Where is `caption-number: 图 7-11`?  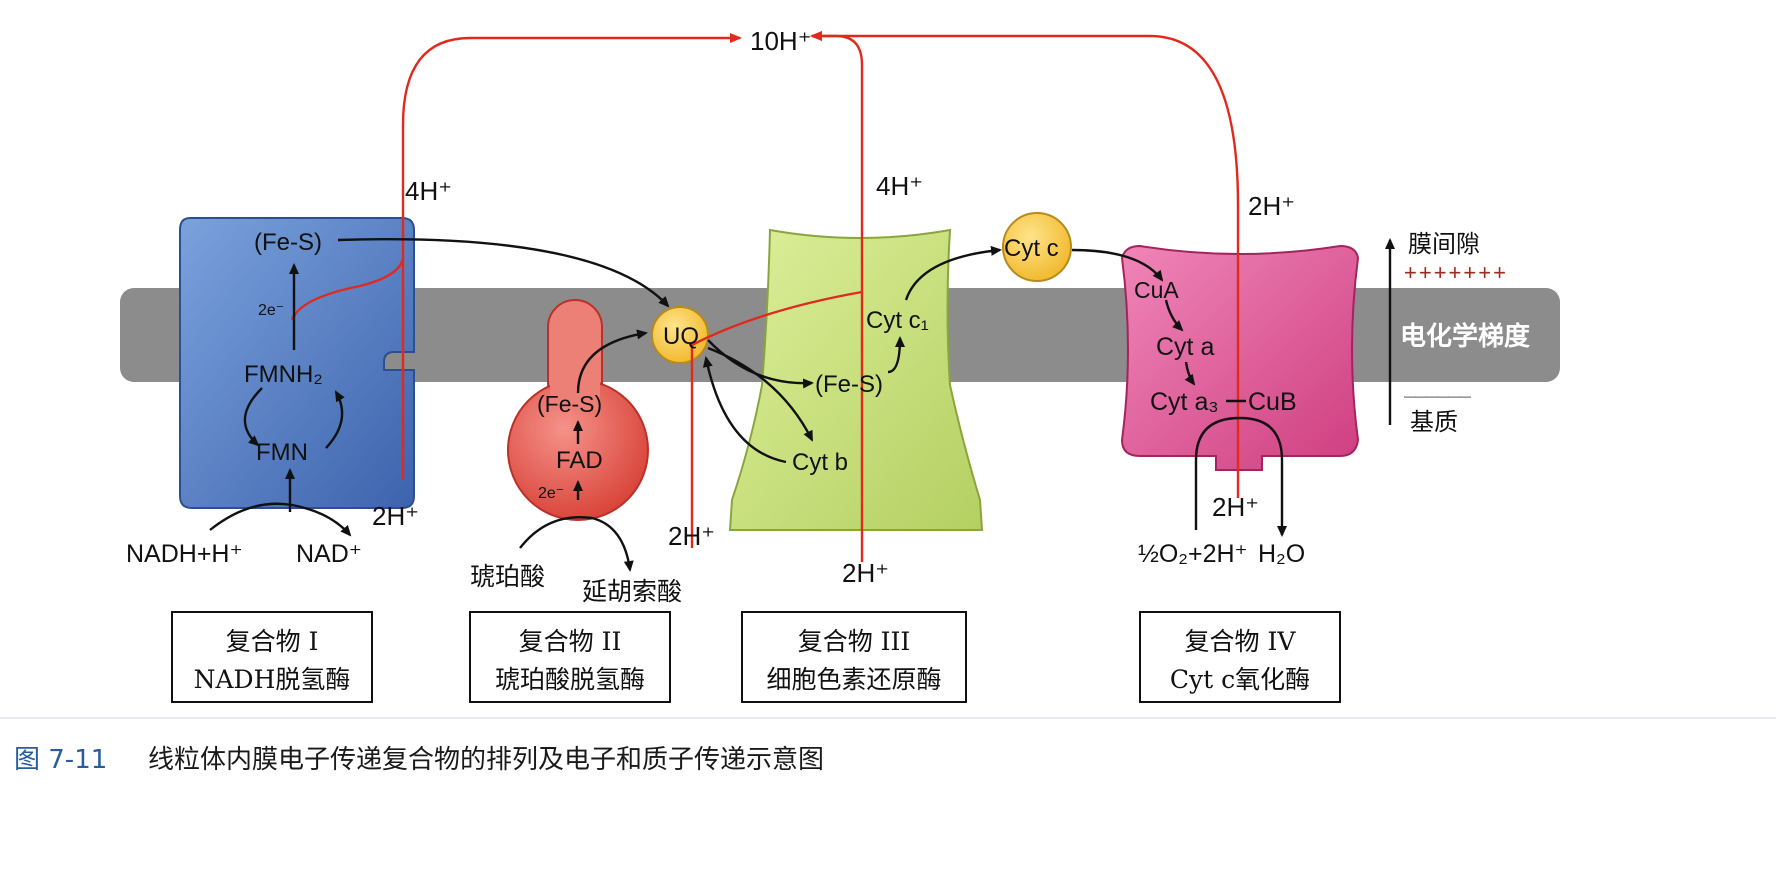 caption-number: 图 7-11 is located at coordinates (60, 760).